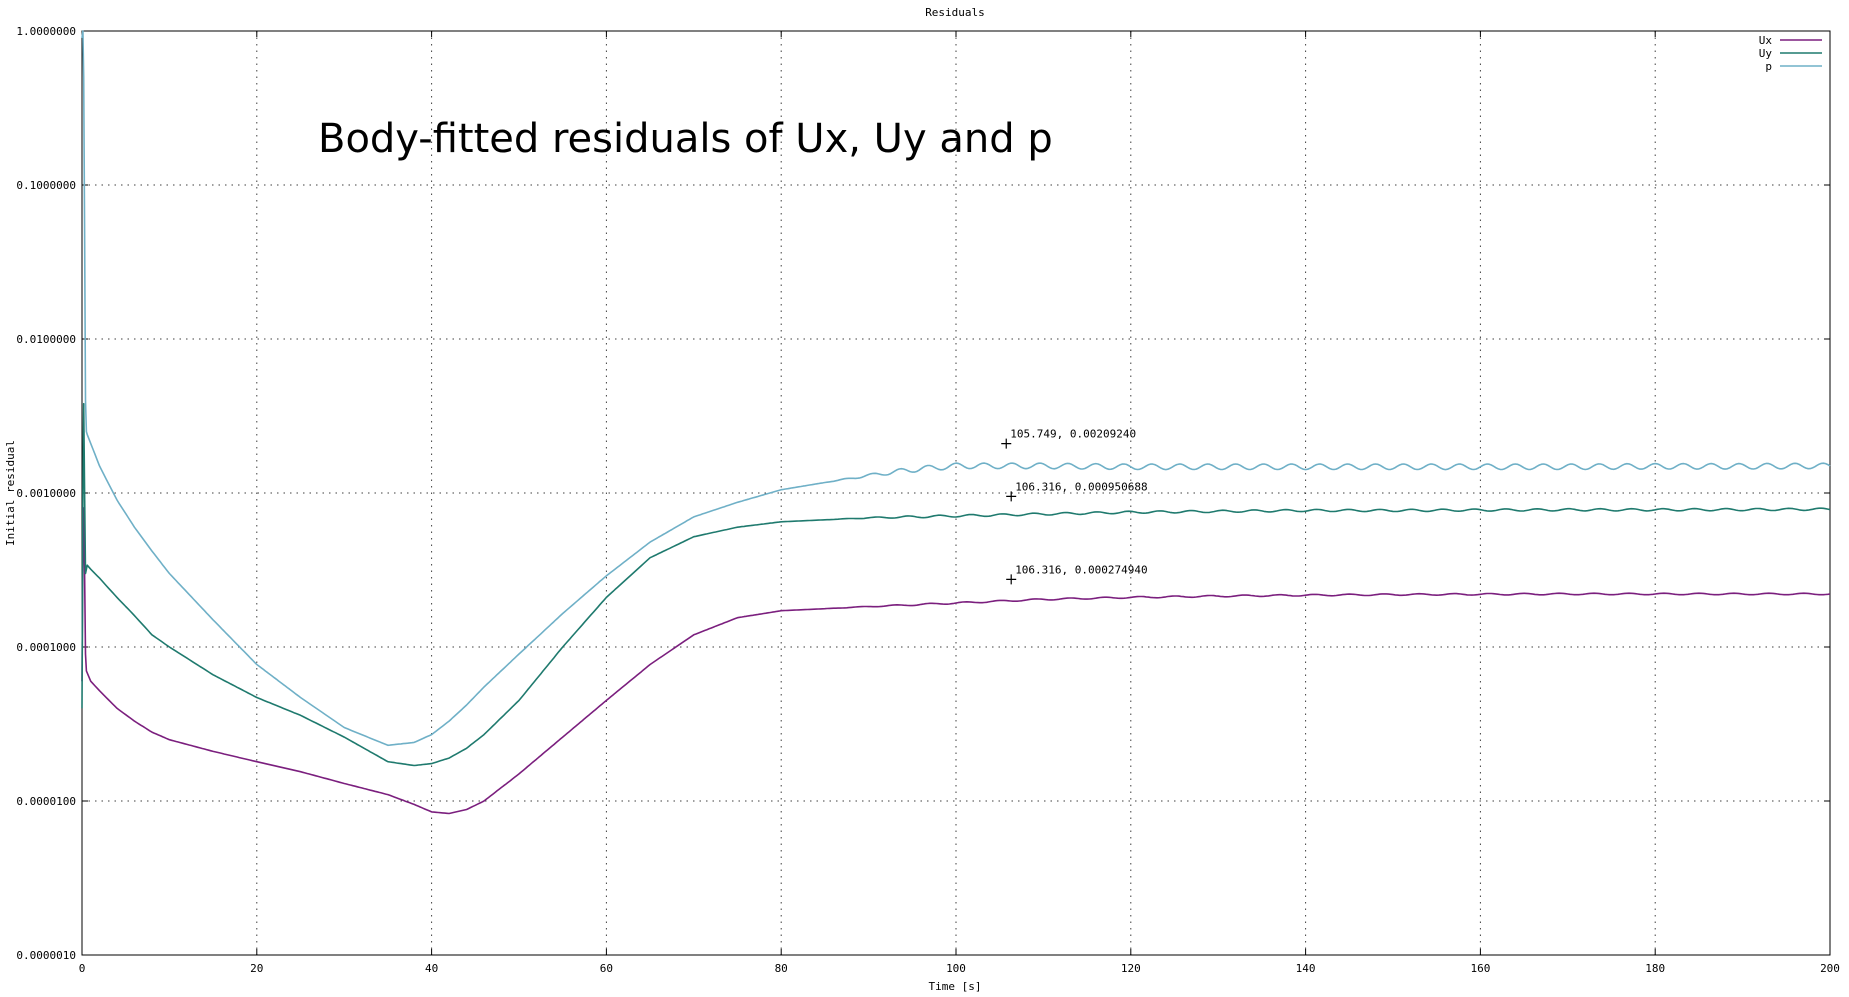 This screenshot has width=1849, height=997. I want to click on y-tick-label: 0.1000000, so click(46, 185).